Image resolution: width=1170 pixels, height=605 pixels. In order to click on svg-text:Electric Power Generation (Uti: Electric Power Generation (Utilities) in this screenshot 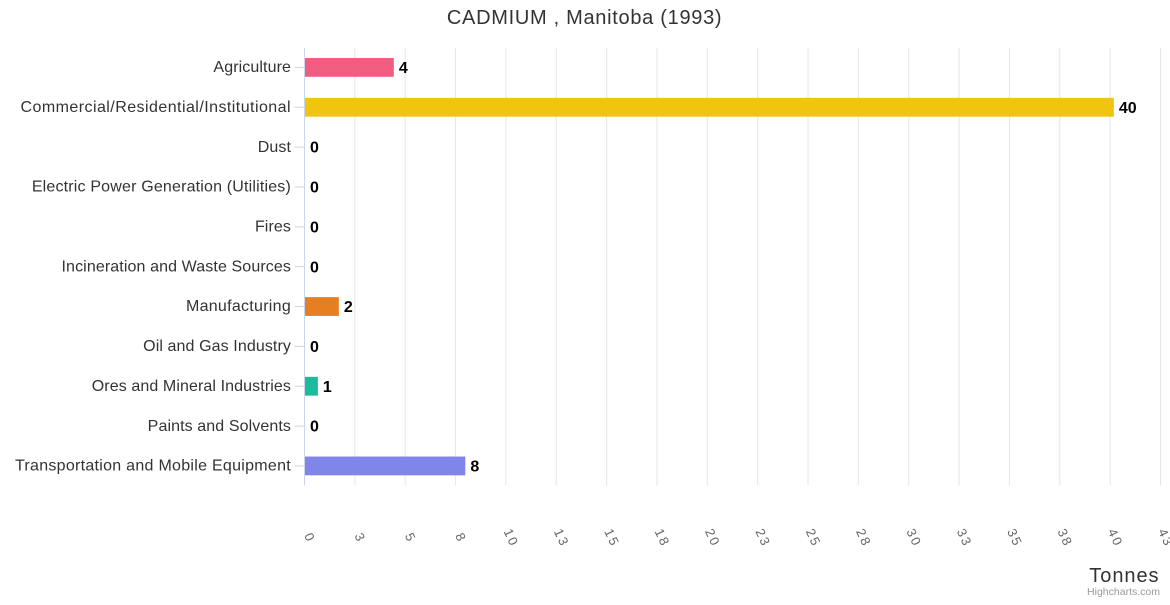, I will do `click(161, 187)`.